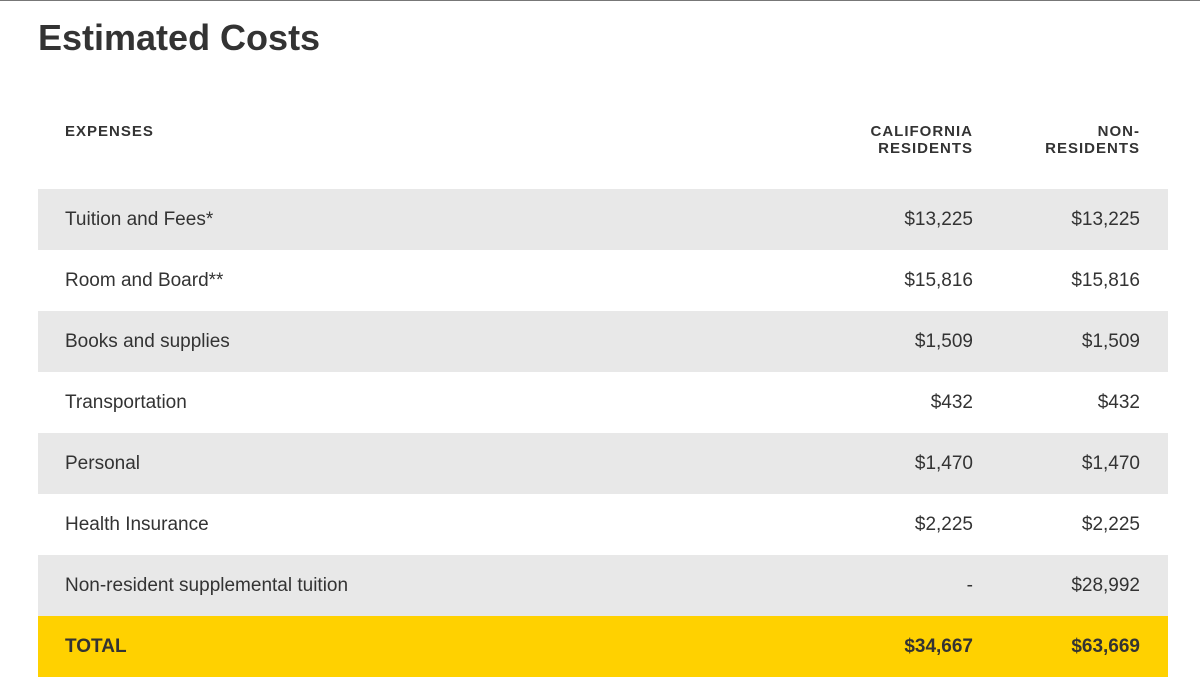 This screenshot has height=677, width=1200. What do you see at coordinates (179, 37) in the screenshot?
I see `page-title: Estimated Costs` at bounding box center [179, 37].